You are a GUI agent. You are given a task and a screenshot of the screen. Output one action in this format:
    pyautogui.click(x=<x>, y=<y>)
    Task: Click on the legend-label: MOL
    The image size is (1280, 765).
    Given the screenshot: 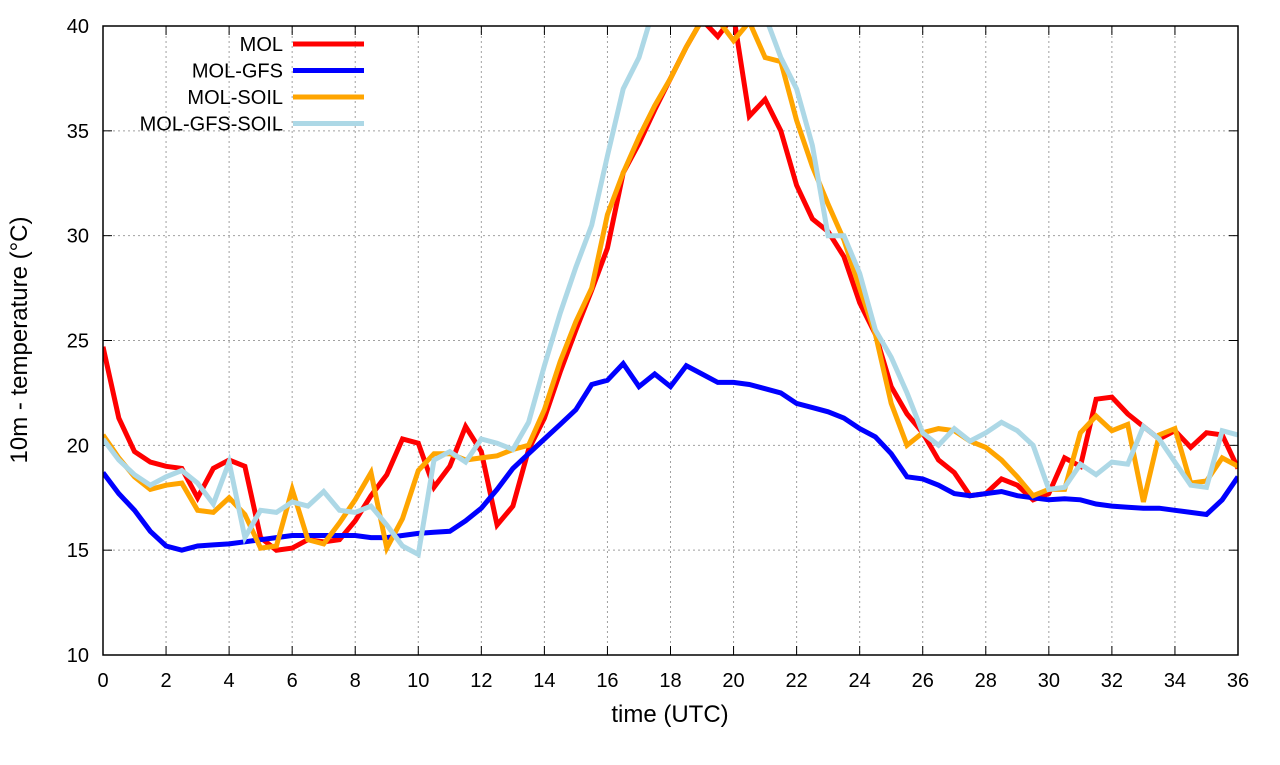 What is the action you would take?
    pyautogui.click(x=261, y=45)
    